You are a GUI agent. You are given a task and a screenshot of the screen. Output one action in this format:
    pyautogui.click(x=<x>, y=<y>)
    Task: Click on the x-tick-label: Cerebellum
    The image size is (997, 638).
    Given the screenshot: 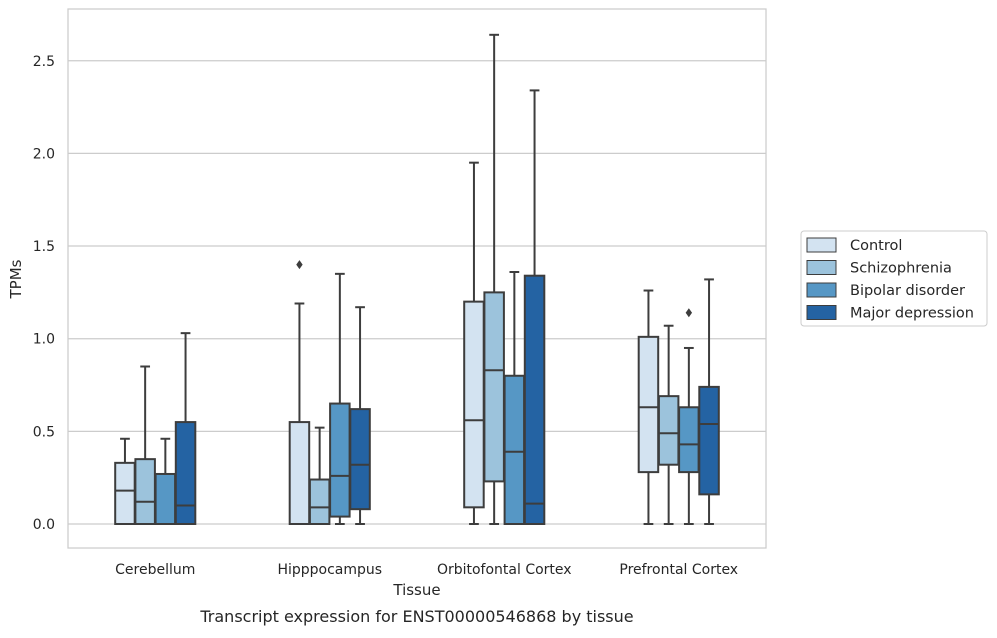 What is the action you would take?
    pyautogui.click(x=155, y=570)
    